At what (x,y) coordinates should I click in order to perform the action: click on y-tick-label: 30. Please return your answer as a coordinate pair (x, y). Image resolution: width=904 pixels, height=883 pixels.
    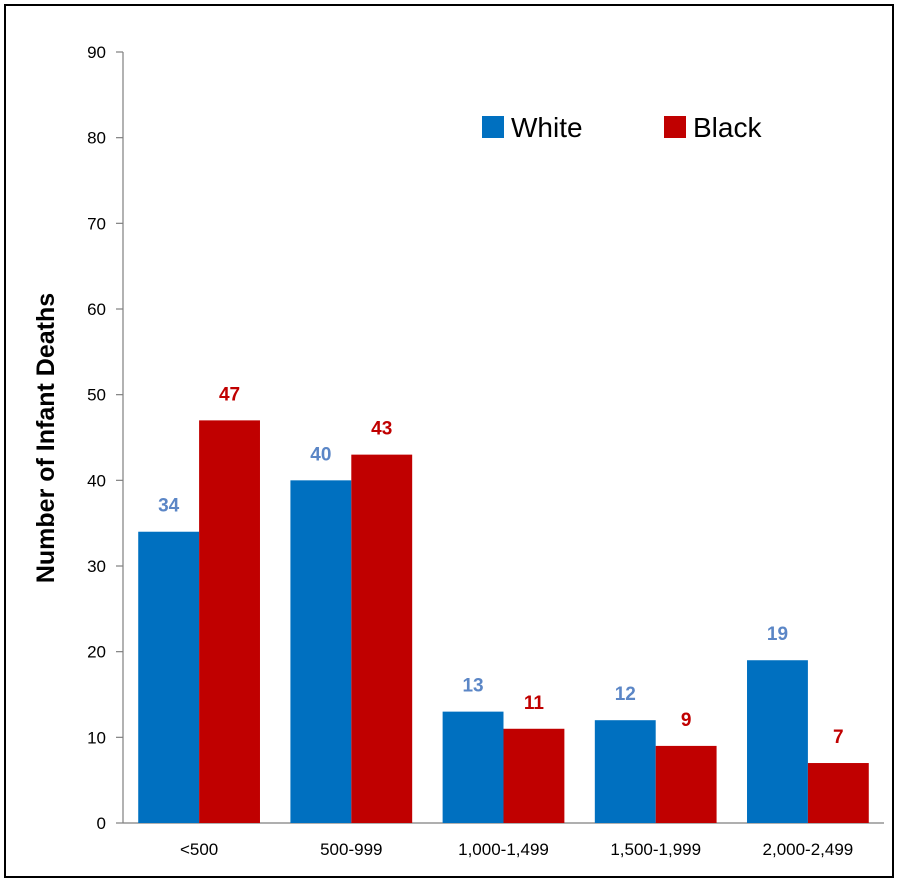
    Looking at the image, I should click on (96, 566).